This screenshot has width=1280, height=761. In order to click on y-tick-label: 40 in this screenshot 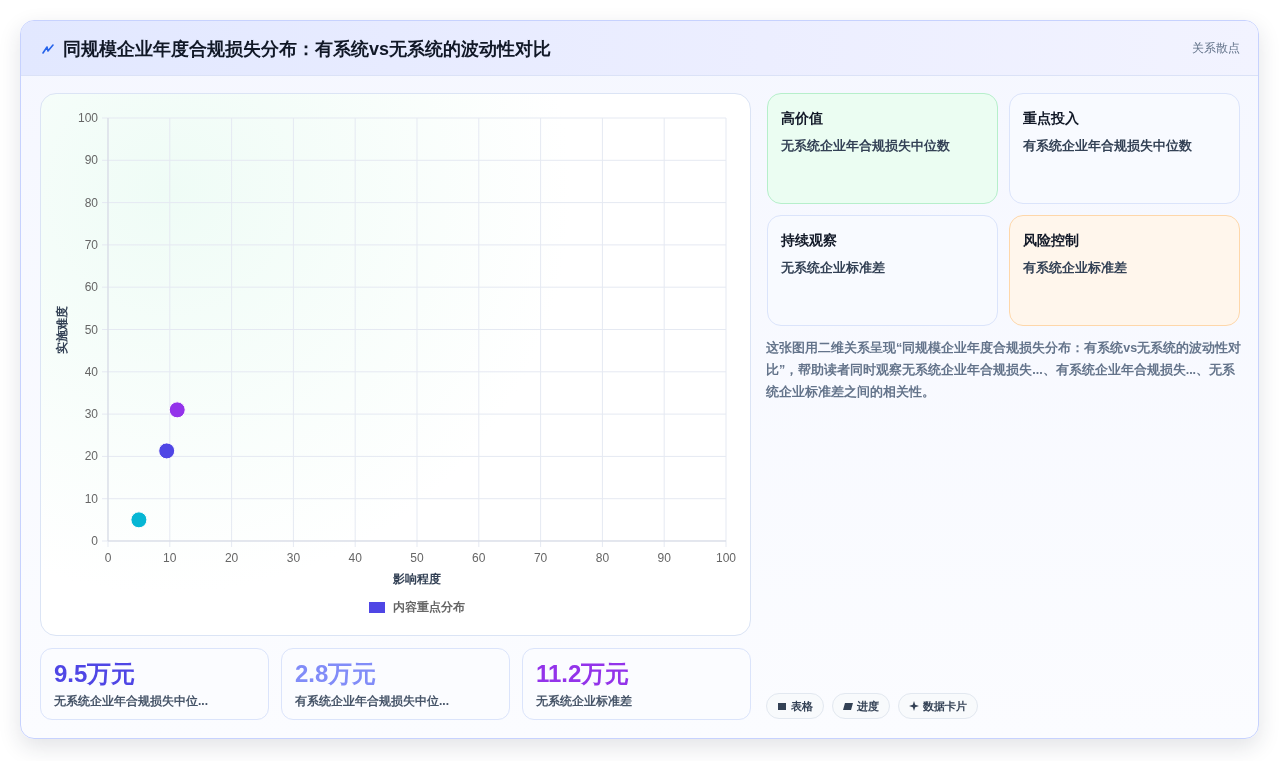, I will do `click(91, 371)`.